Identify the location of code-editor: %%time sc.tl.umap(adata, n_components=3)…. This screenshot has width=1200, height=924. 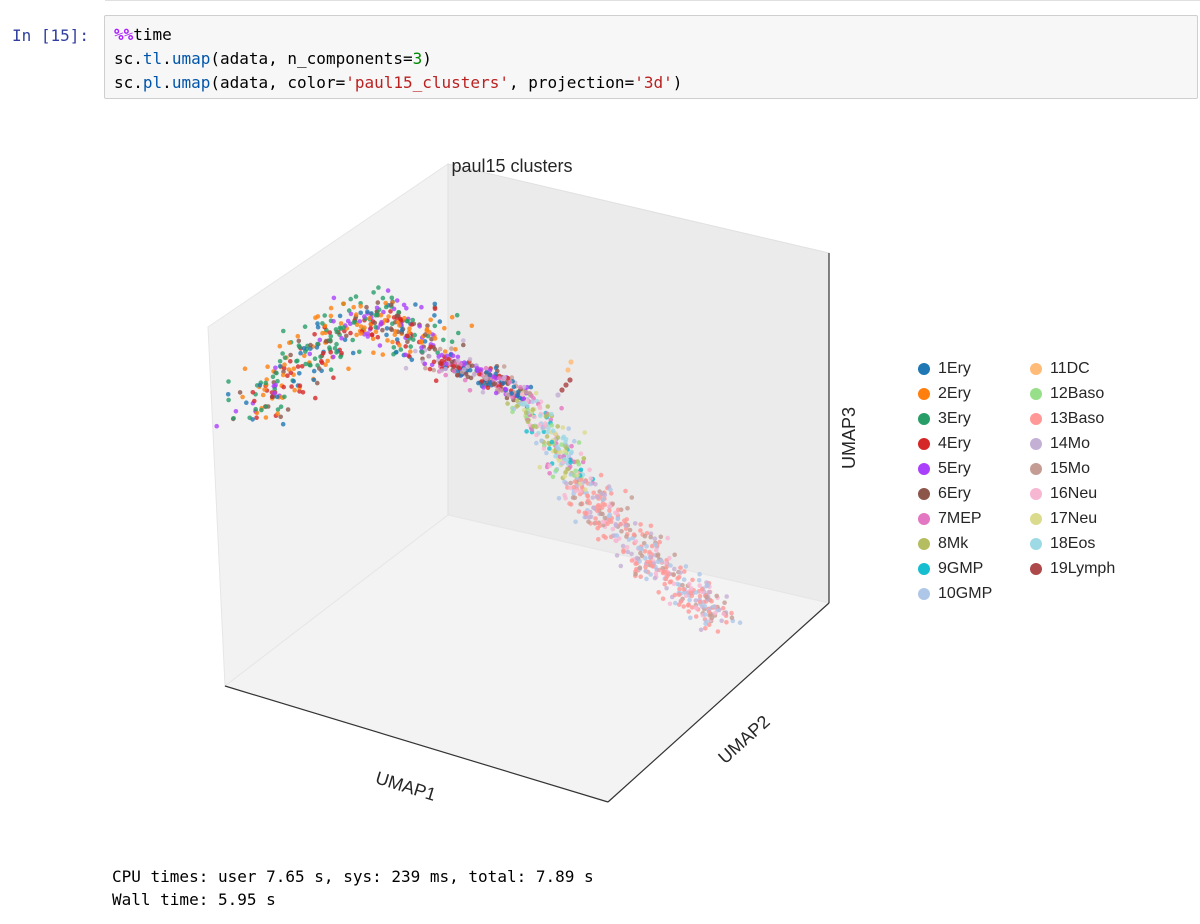
(651, 57).